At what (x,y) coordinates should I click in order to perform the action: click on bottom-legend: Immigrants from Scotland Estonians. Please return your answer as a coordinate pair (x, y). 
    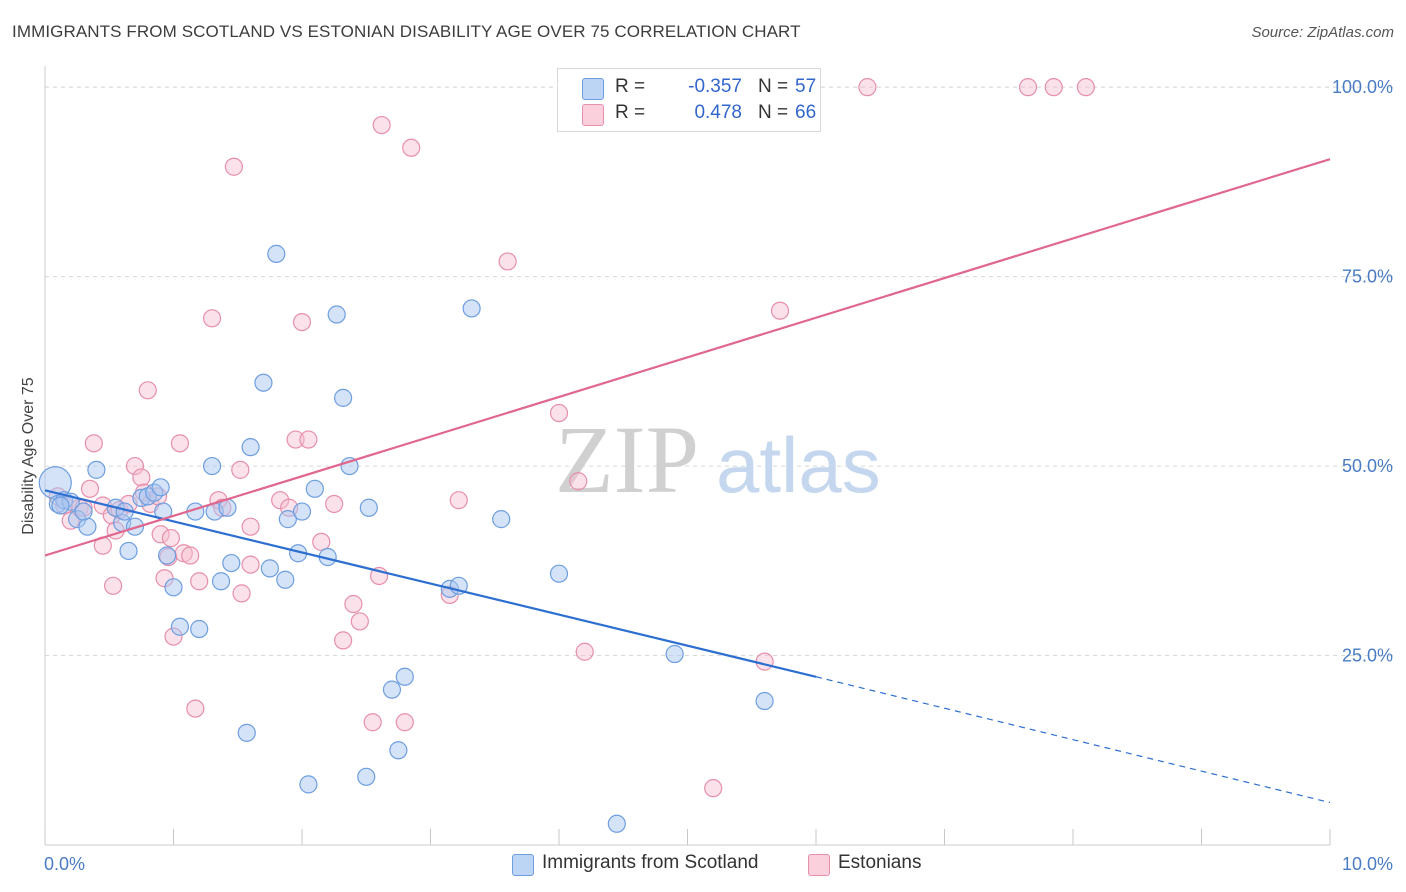
    Looking at the image, I should click on (703, 865).